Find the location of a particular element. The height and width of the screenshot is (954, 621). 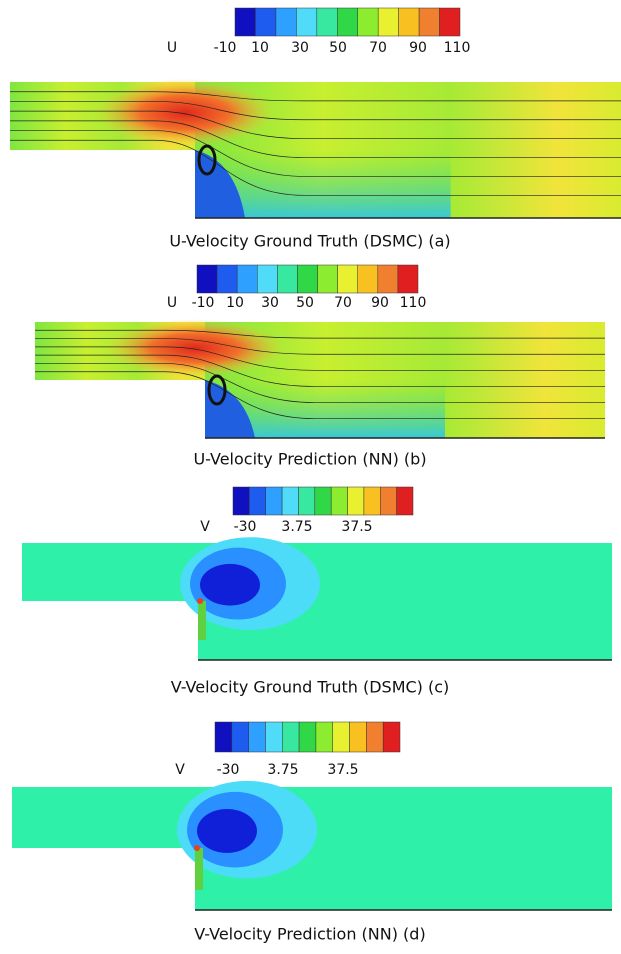

recirculation is located at coordinates (230, 409).